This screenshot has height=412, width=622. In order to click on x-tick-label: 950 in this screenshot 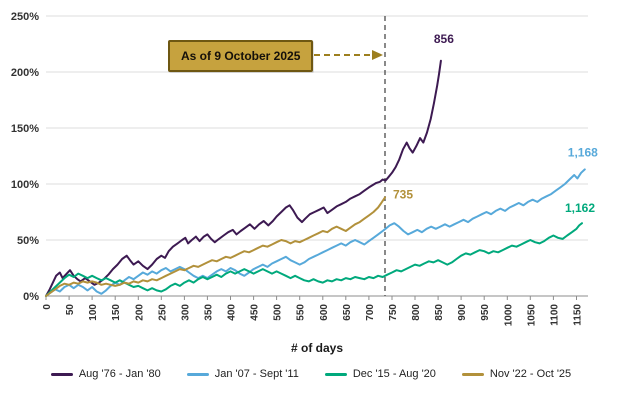, I will do `click(485, 312)`.